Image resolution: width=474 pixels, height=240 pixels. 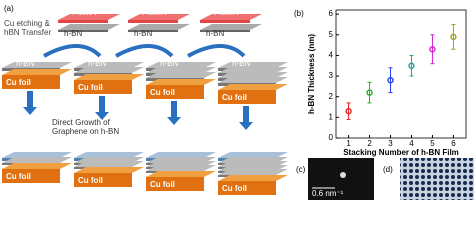 I want to click on panel-label: (d), so click(x=388, y=169).